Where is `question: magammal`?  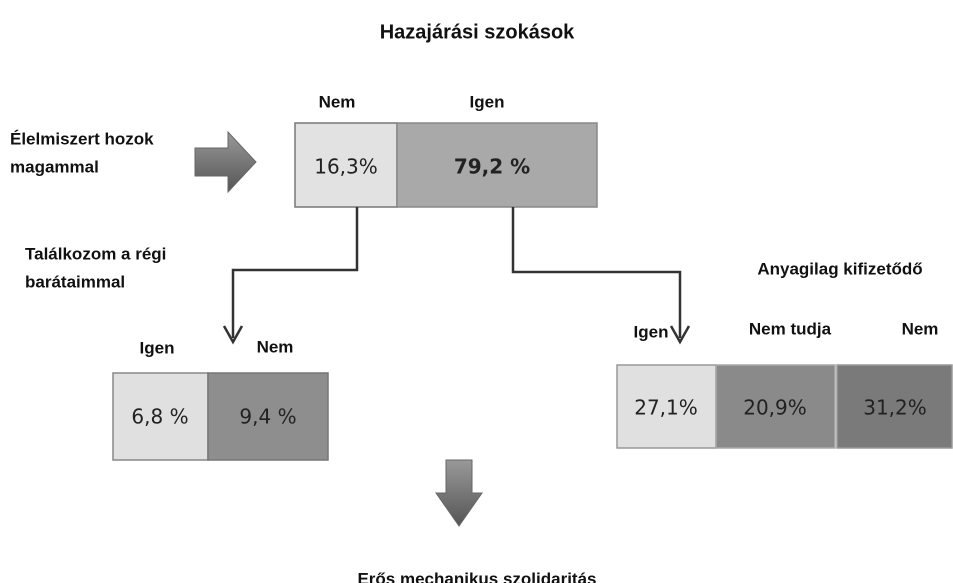 question: magammal is located at coordinates (54, 166).